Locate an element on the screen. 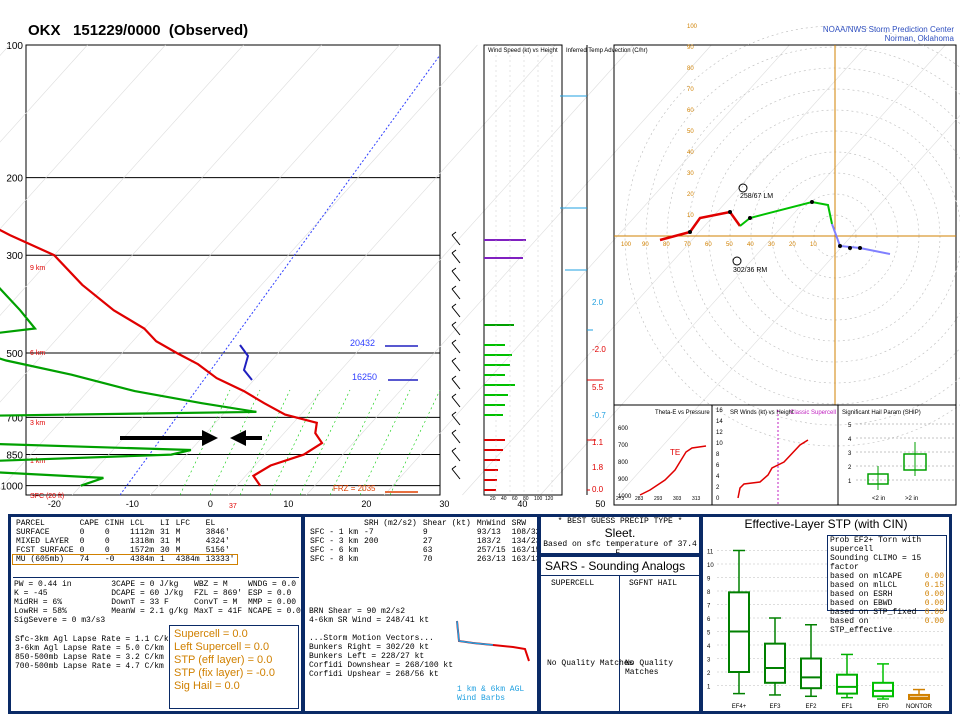  advection-label: 1.1 is located at coordinates (598, 442).